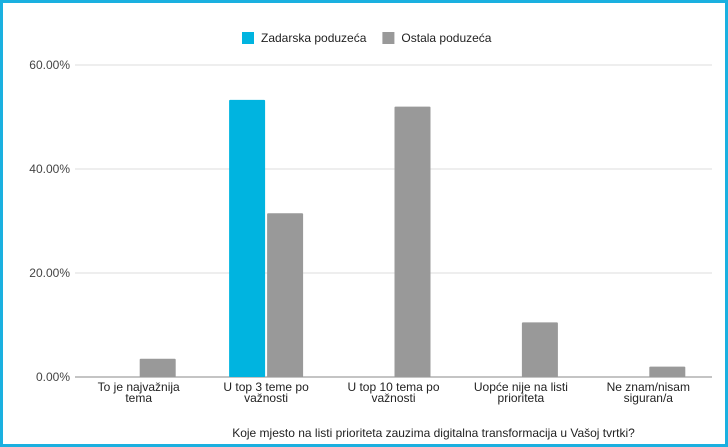 Image resolution: width=728 pixels, height=447 pixels. What do you see at coordinates (648, 392) in the screenshot?
I see `x-tick-label: Ne znam/nisam siguran/a` at bounding box center [648, 392].